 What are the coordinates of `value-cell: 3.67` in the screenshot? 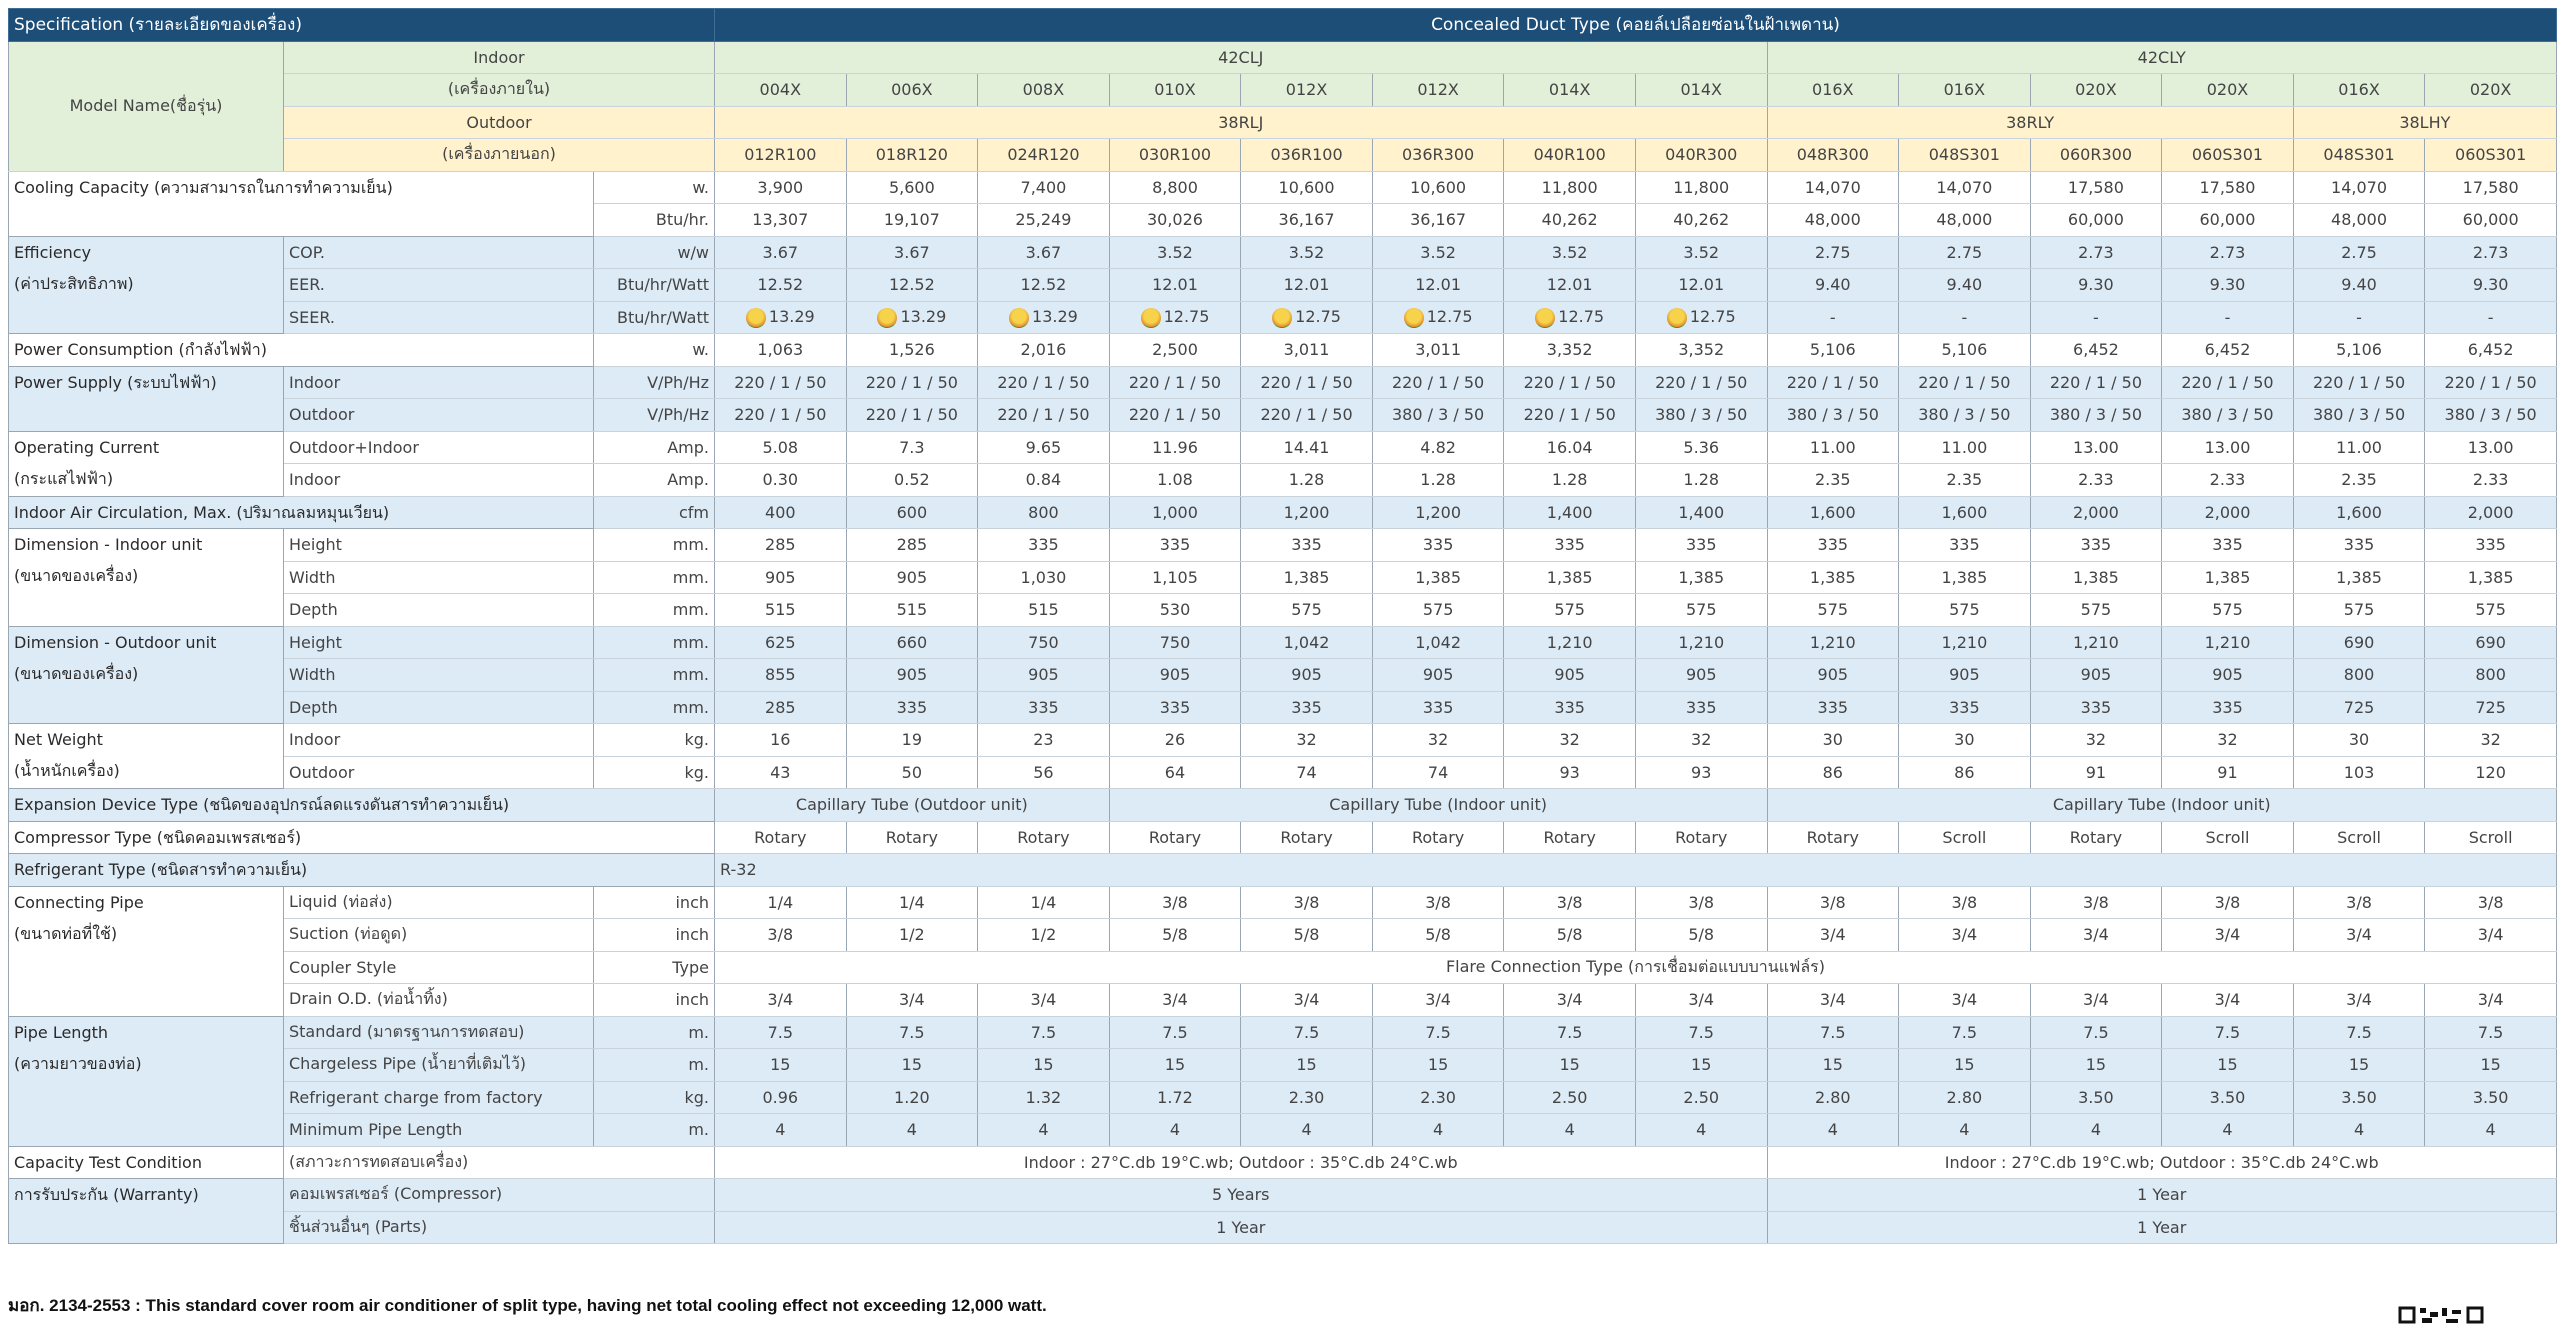 It's located at (912, 252).